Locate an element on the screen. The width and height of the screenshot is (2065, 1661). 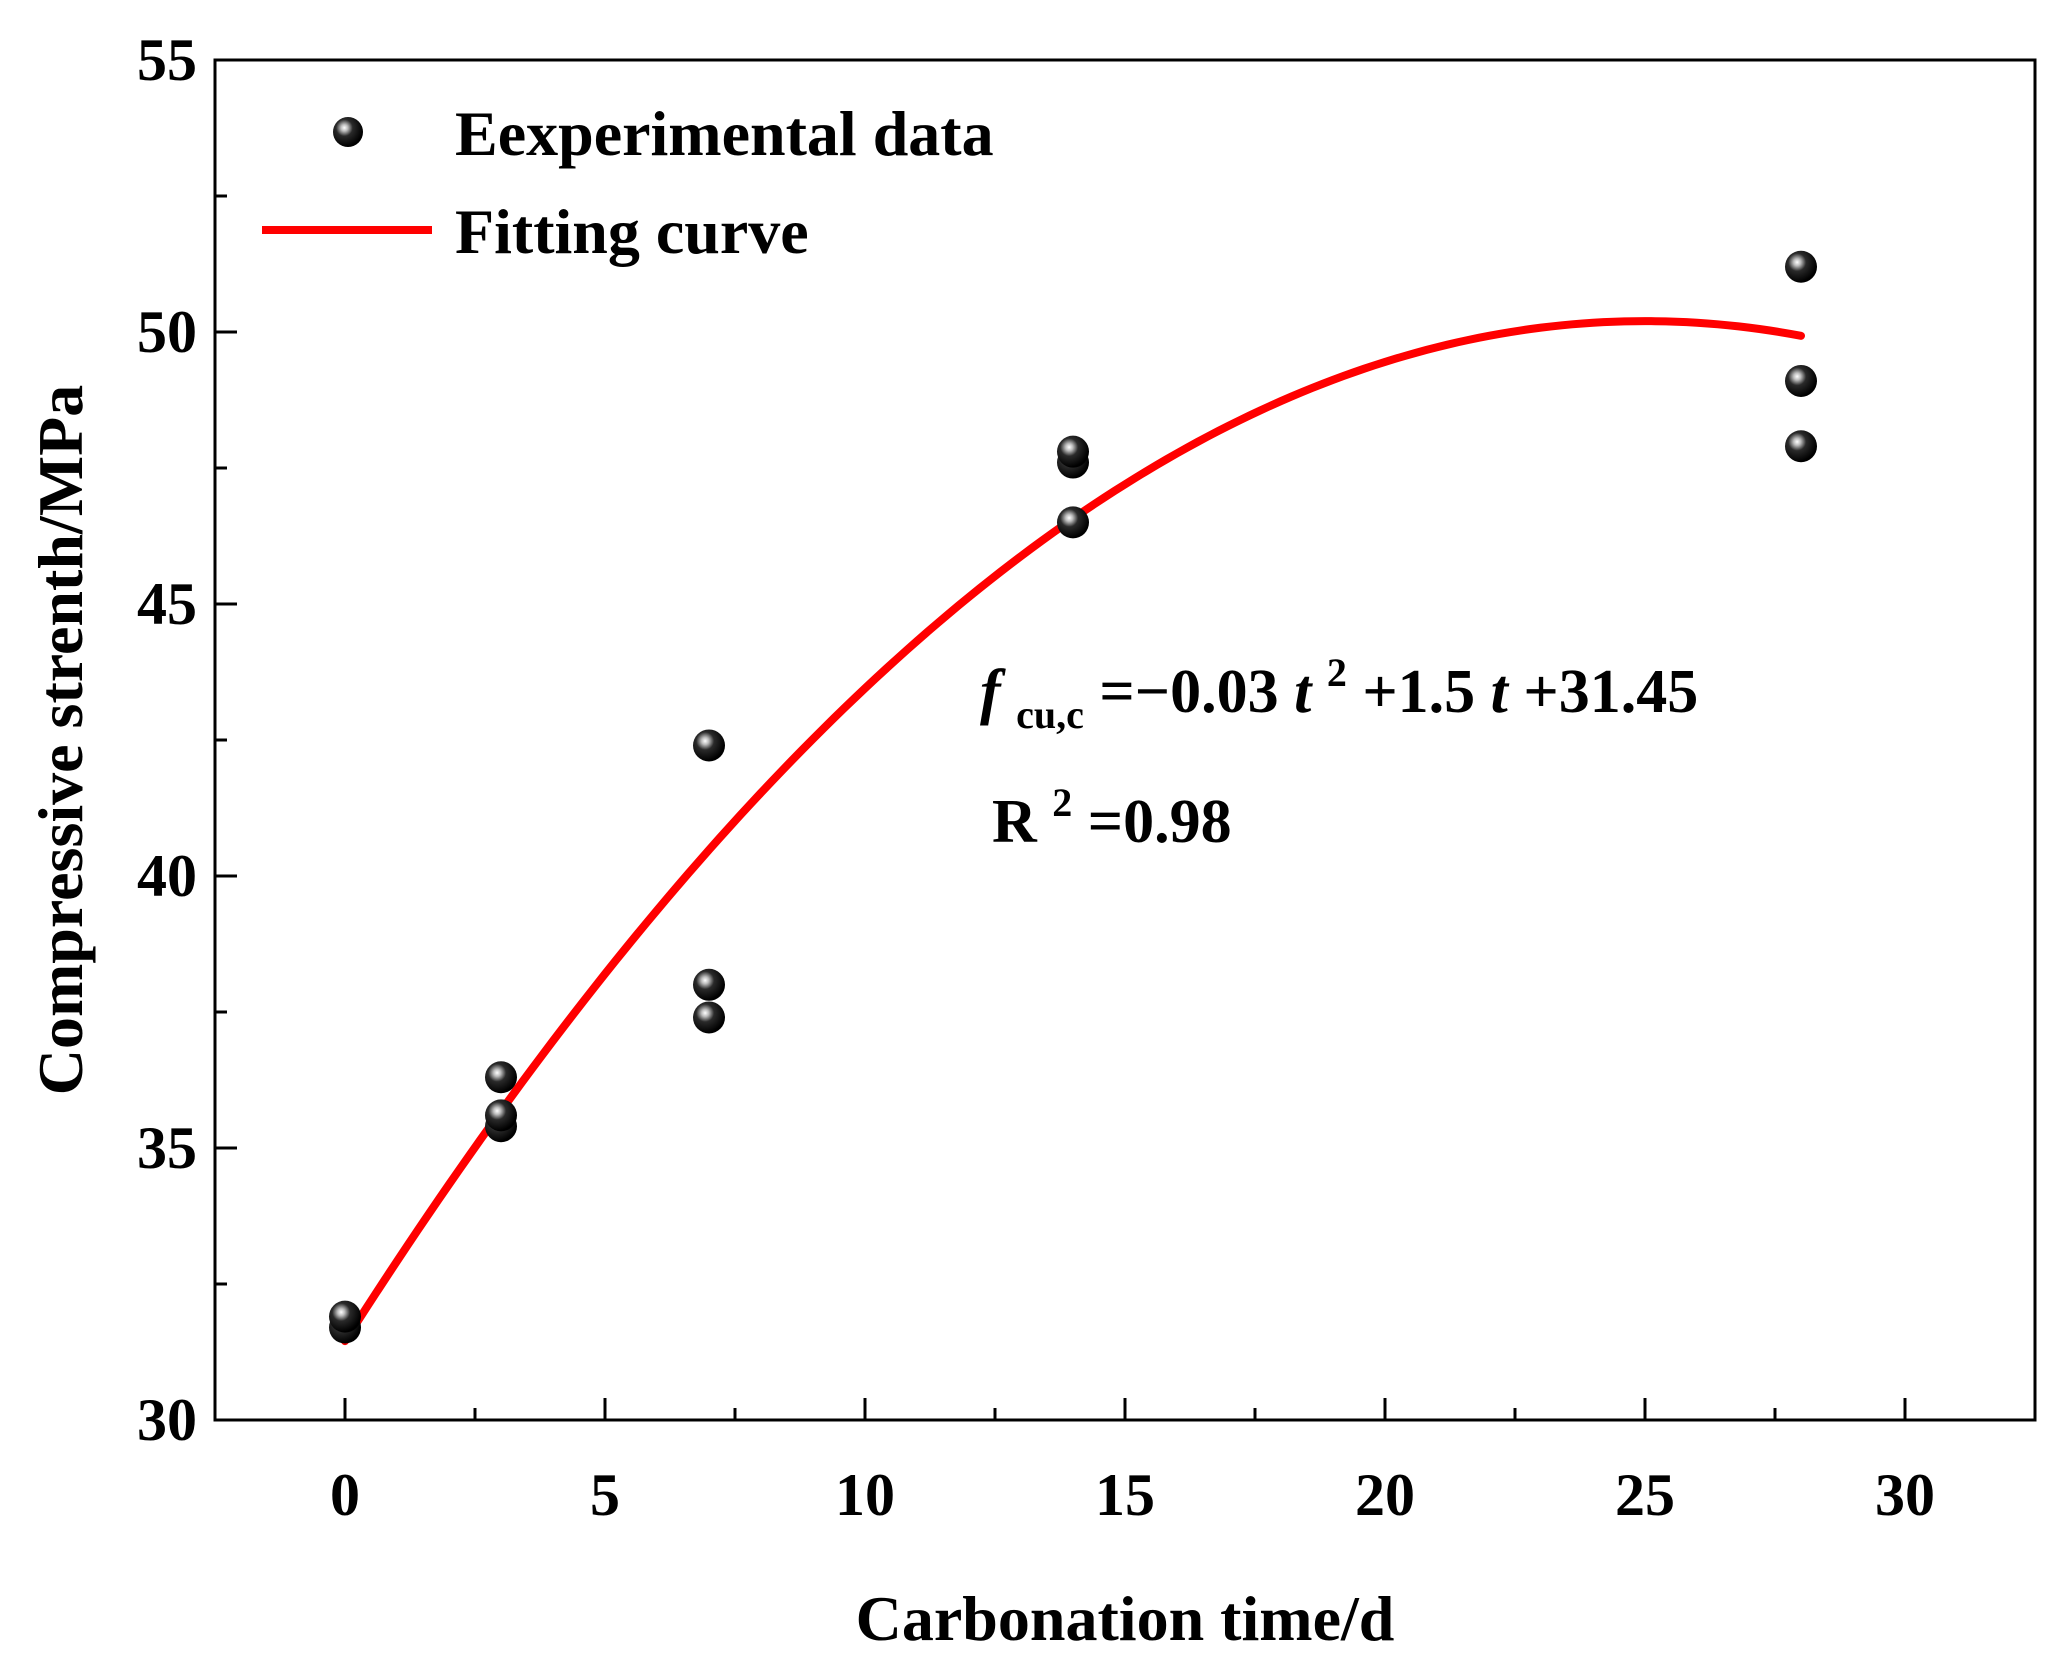
eq-part1: =−0.03 is located at coordinates (1188, 692).